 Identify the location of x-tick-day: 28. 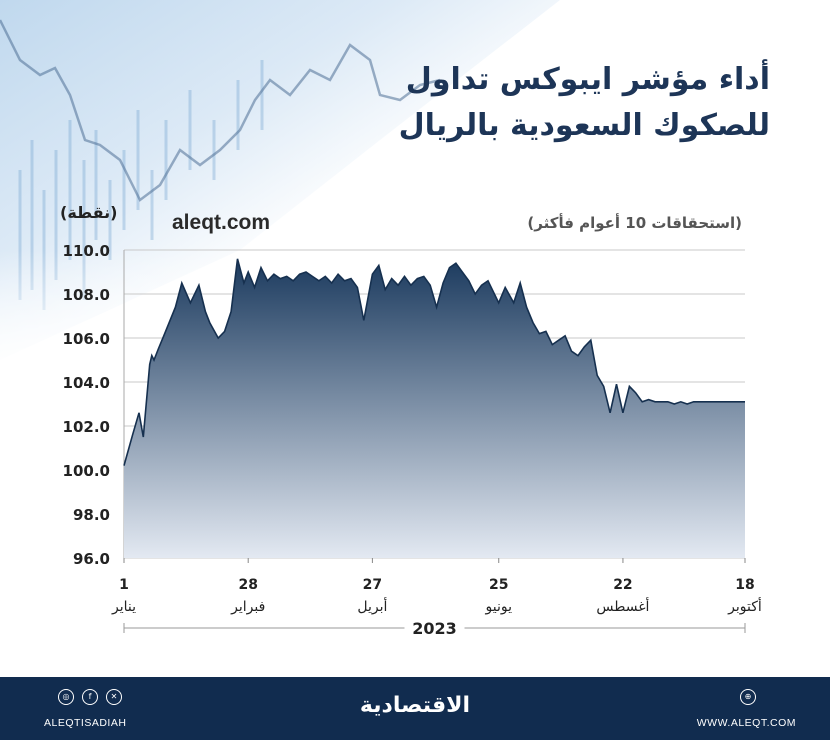
(247, 585).